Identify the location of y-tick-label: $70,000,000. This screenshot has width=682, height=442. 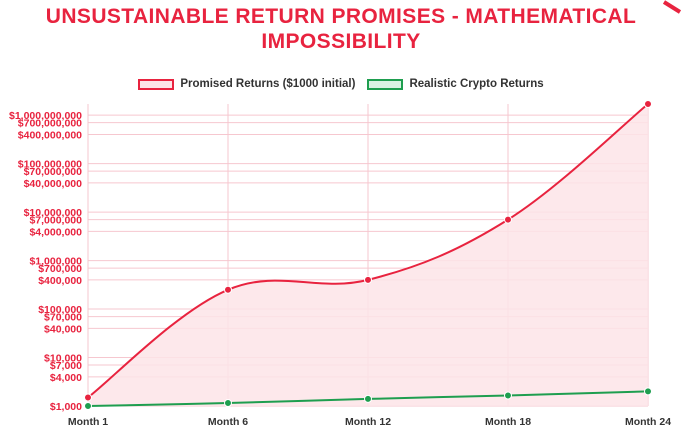
(53, 172).